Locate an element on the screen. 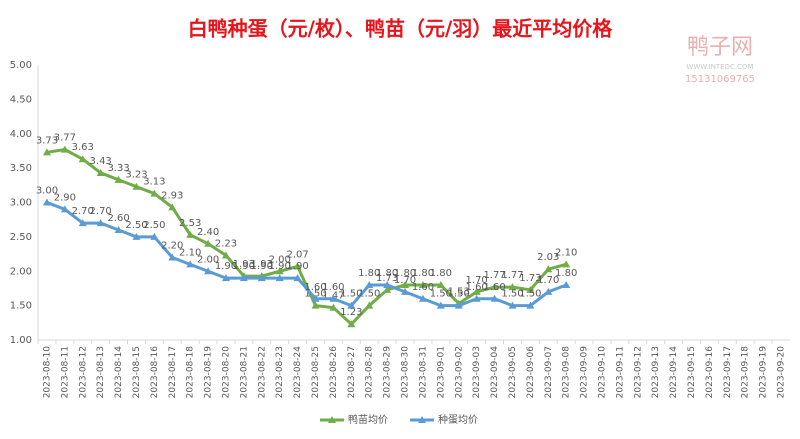 The width and height of the screenshot is (800, 439). value-label: 1.23 is located at coordinates (351, 312).